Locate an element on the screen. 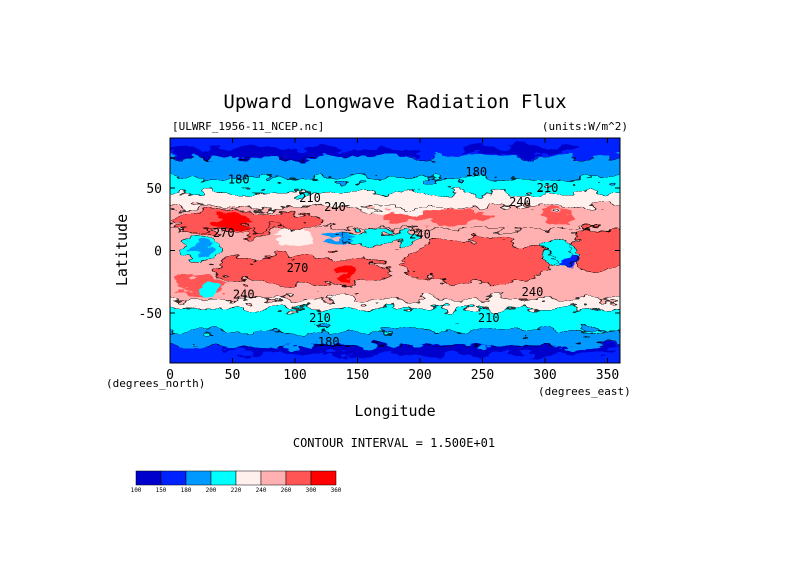 The width and height of the screenshot is (789, 562). contour-interval-text: CONTOUR INTERVAL = 1.500E+01 is located at coordinates (394, 443).